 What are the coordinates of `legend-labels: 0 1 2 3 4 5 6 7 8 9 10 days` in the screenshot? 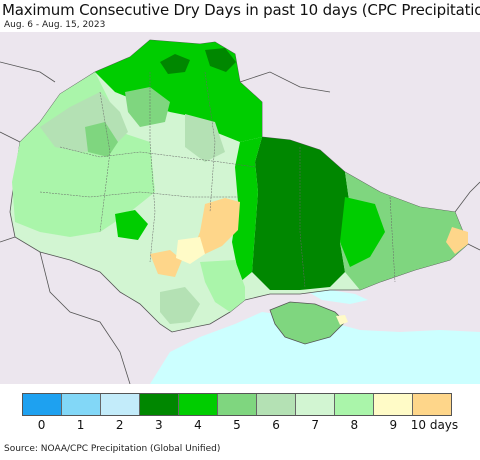 It's located at (240, 427).